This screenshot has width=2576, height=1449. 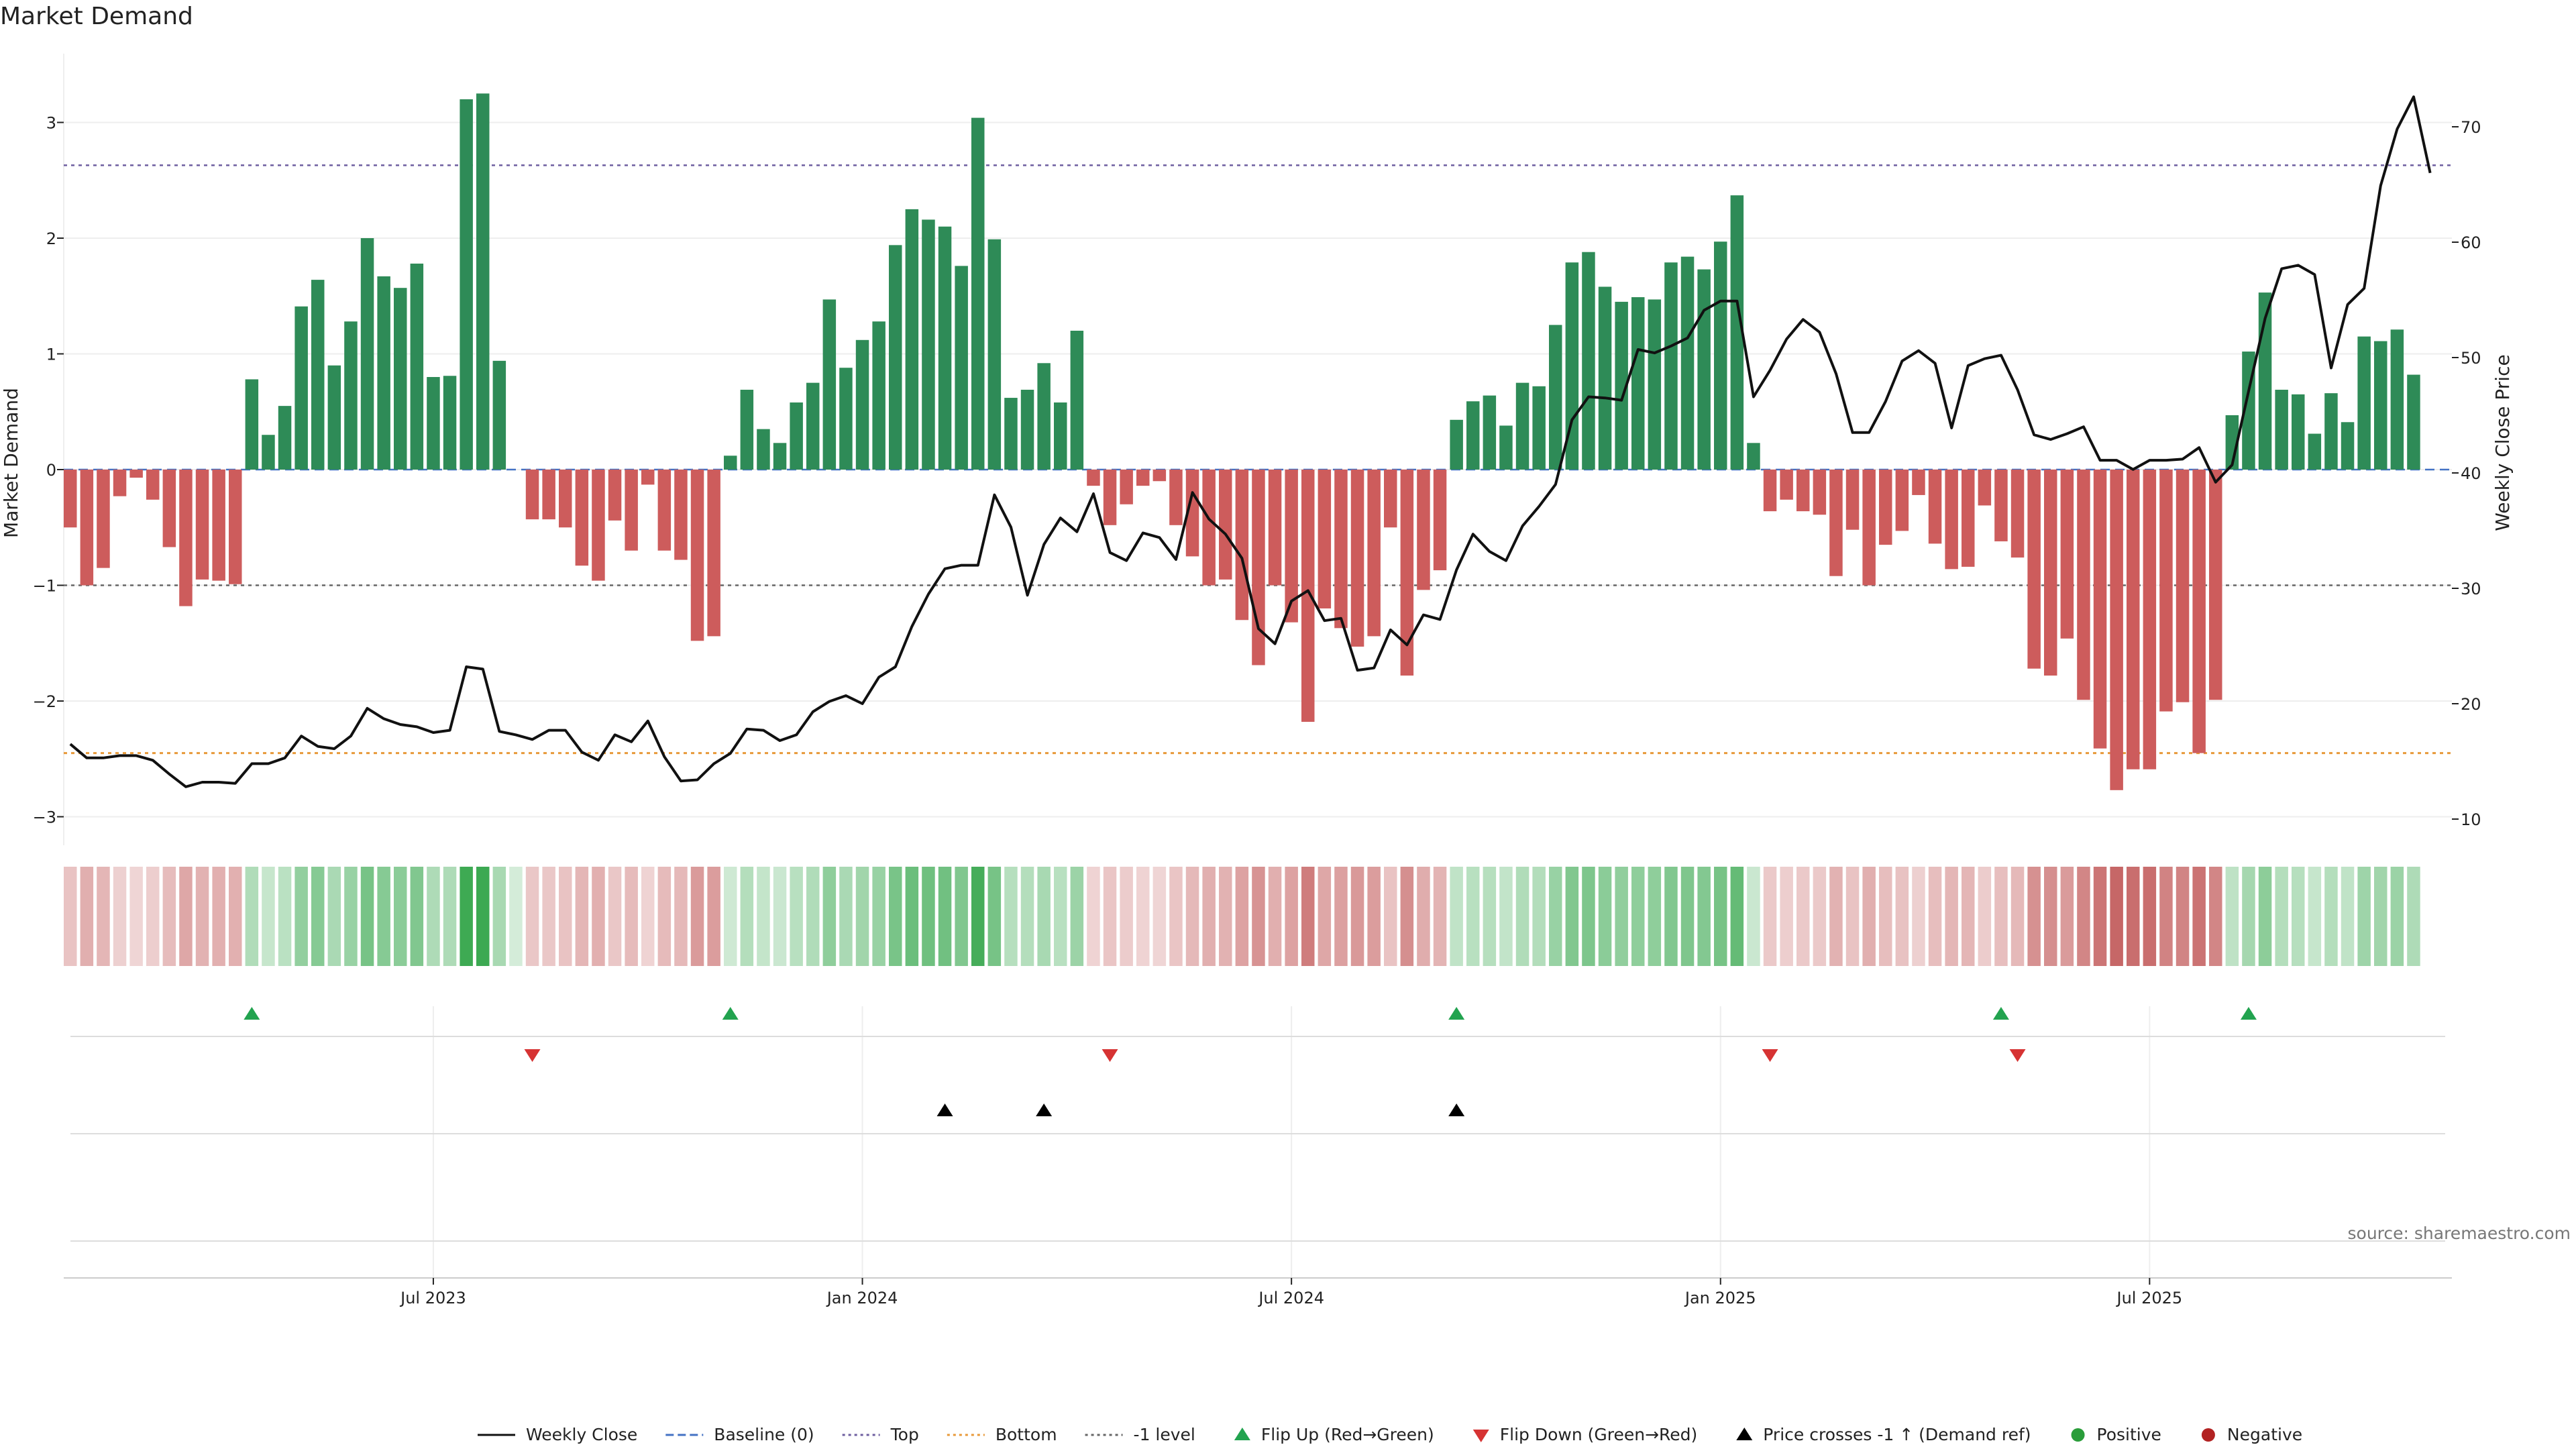 What do you see at coordinates (862, 1298) in the screenshot?
I see `x-tick-label: Jan 2024` at bounding box center [862, 1298].